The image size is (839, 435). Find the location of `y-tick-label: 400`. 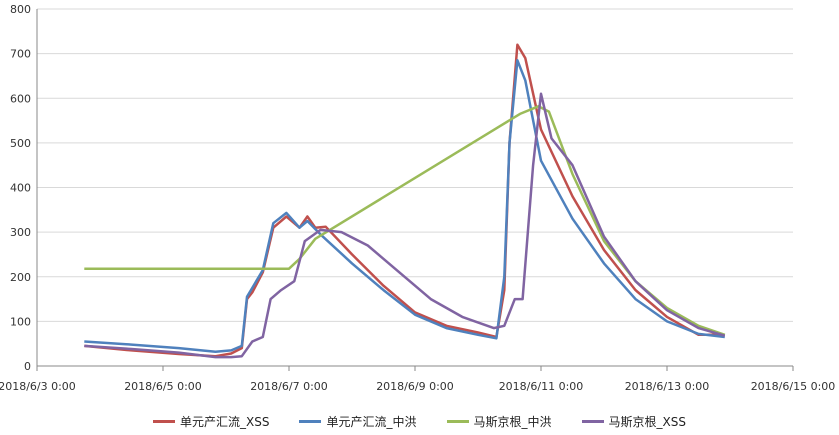

y-tick-label: 400 is located at coordinates (20, 188).